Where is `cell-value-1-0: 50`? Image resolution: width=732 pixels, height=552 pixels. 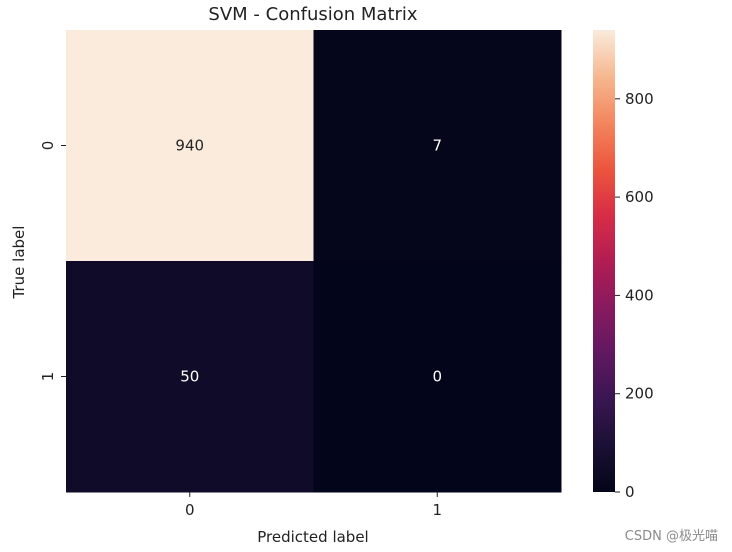
cell-value-1-0: 50 is located at coordinates (189, 377).